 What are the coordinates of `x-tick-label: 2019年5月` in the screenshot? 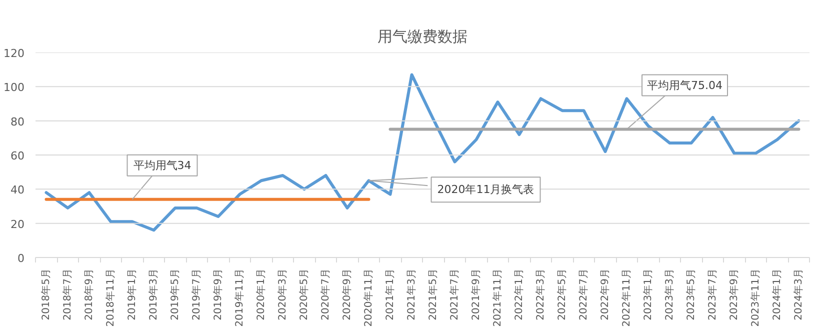 It's located at (174, 294).